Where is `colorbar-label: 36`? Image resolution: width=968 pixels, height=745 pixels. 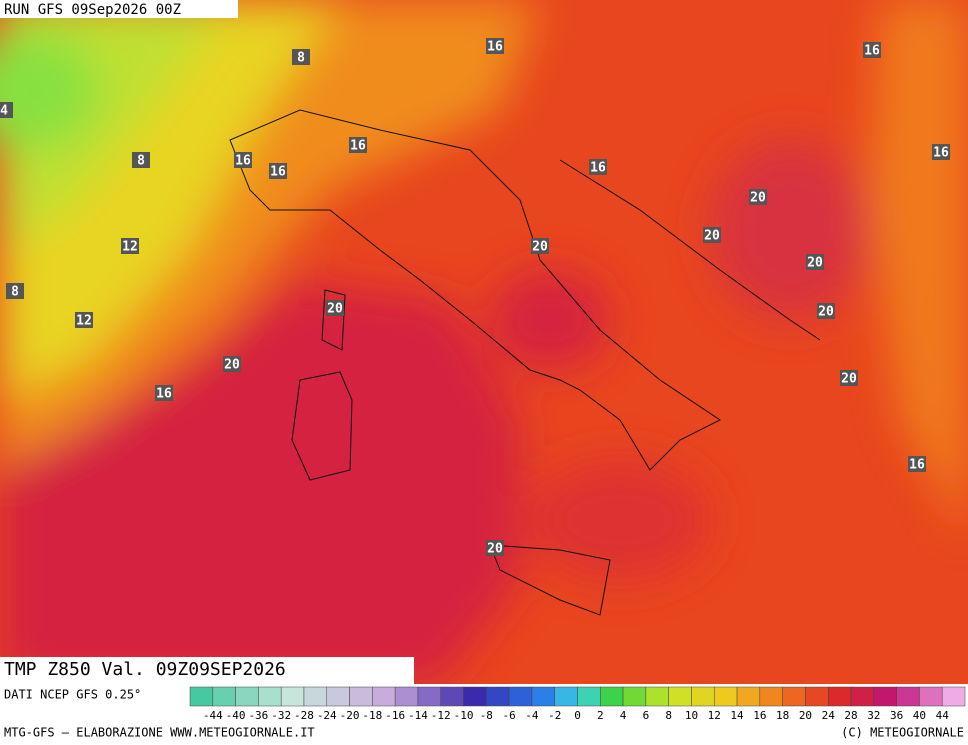
colorbar-label: 36 is located at coordinates (896, 715).